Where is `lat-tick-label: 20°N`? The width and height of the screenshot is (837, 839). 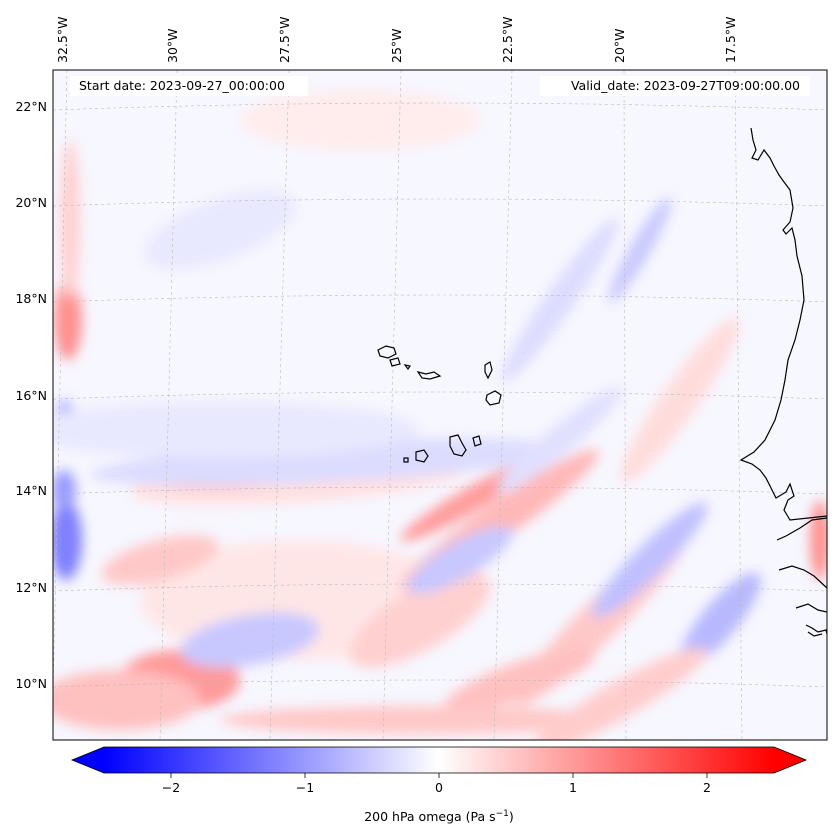 lat-tick-label: 20°N is located at coordinates (31, 202).